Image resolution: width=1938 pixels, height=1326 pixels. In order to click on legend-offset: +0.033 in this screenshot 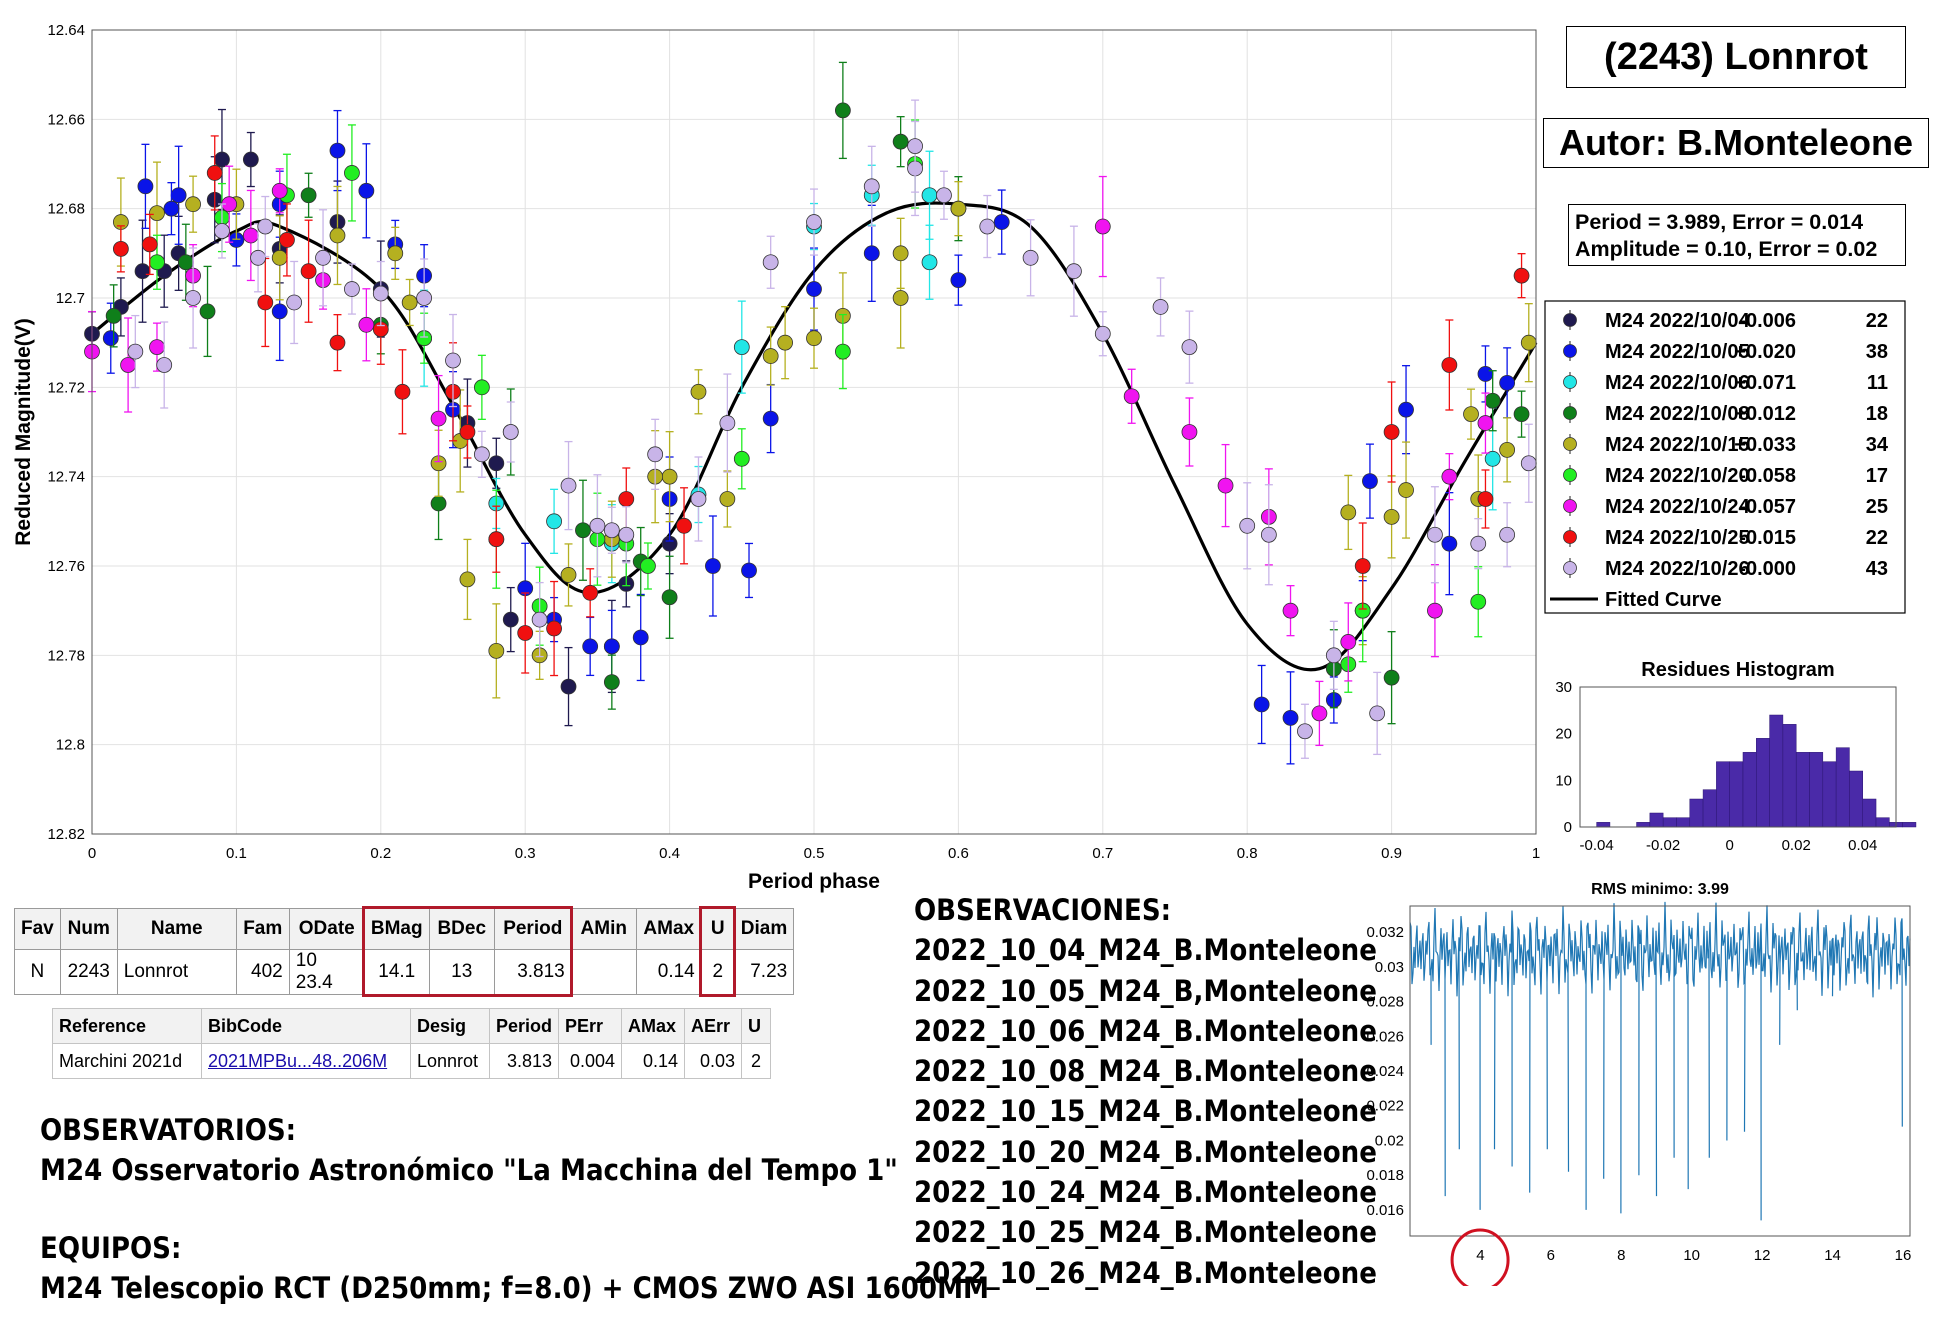, I will do `click(1765, 445)`.